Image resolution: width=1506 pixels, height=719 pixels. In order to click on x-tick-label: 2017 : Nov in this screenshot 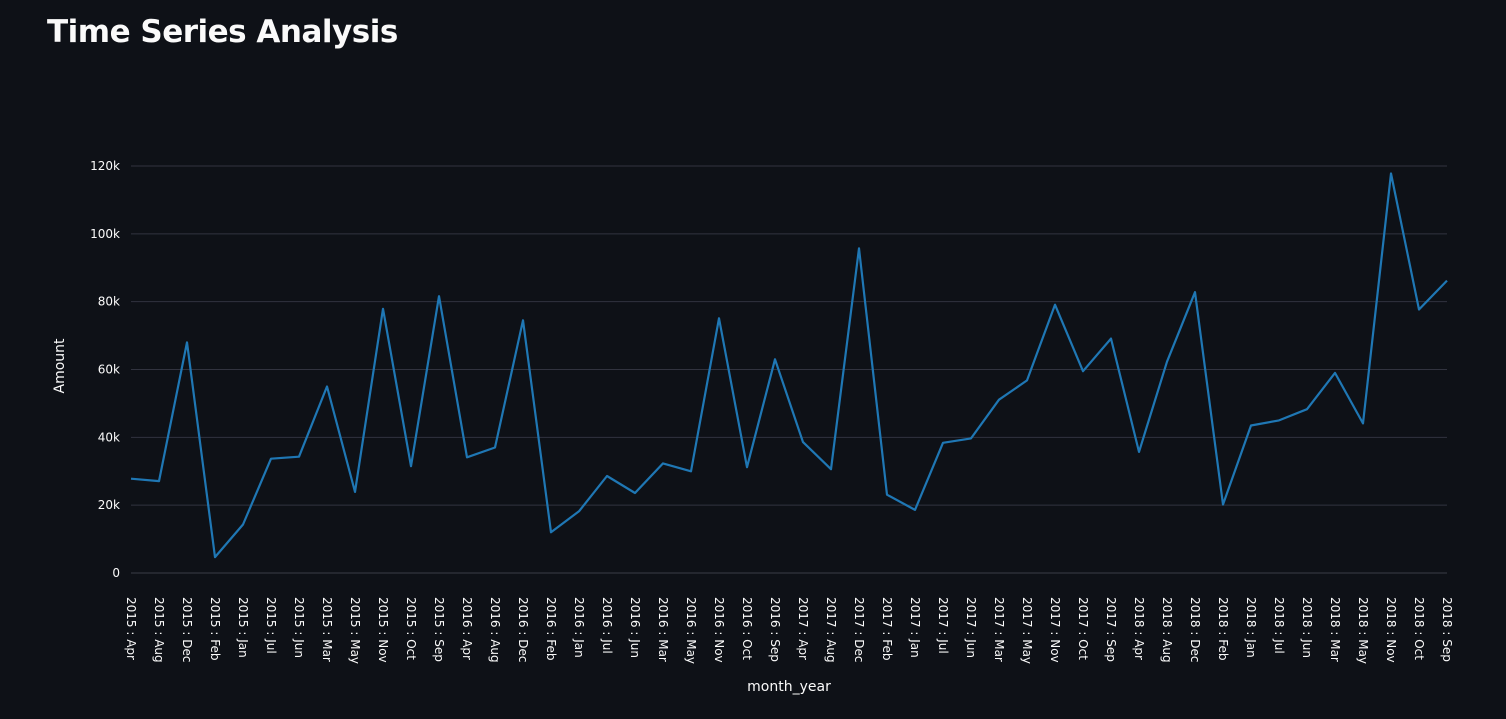, I will do `click(1055, 630)`.